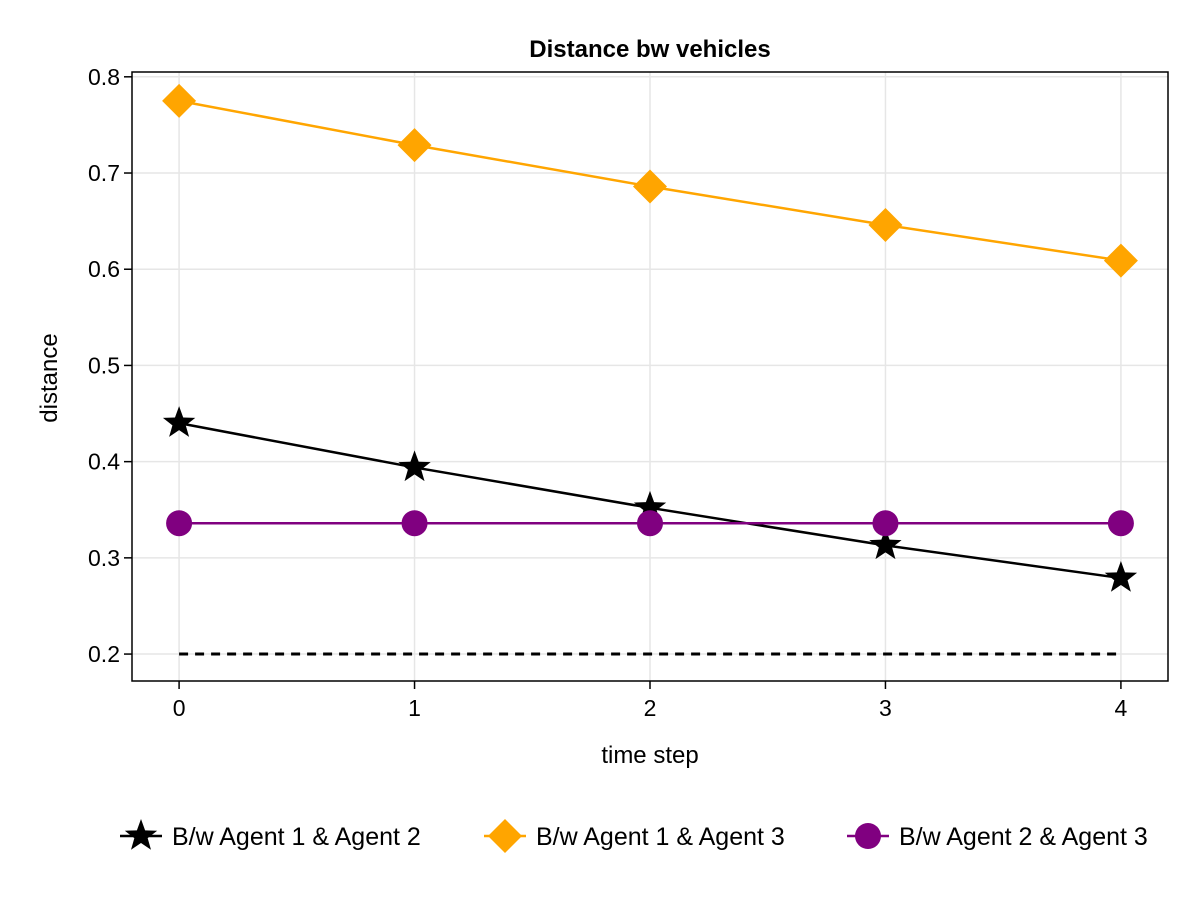 The image size is (1200, 900). What do you see at coordinates (414, 708) in the screenshot?
I see `x-tick-label: 1` at bounding box center [414, 708].